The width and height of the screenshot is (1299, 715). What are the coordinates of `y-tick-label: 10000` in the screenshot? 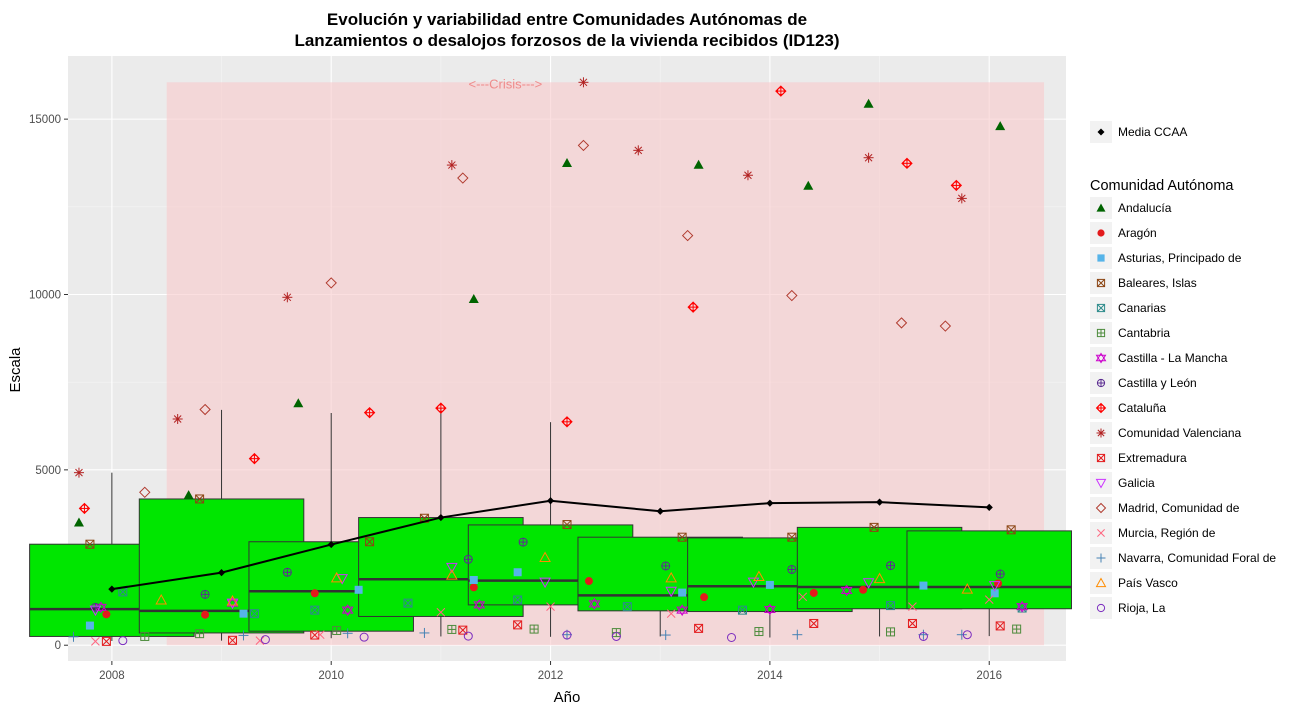 It's located at (45, 295).